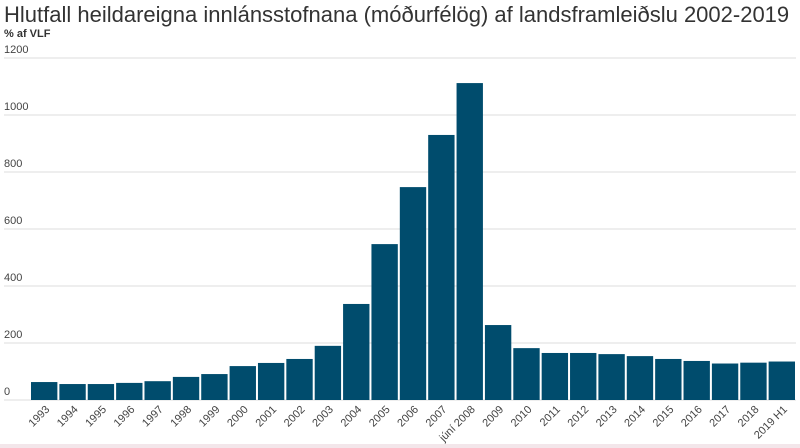 The image size is (800, 448). What do you see at coordinates (68, 417) in the screenshot?
I see `x-tick-label: 1994` at bounding box center [68, 417].